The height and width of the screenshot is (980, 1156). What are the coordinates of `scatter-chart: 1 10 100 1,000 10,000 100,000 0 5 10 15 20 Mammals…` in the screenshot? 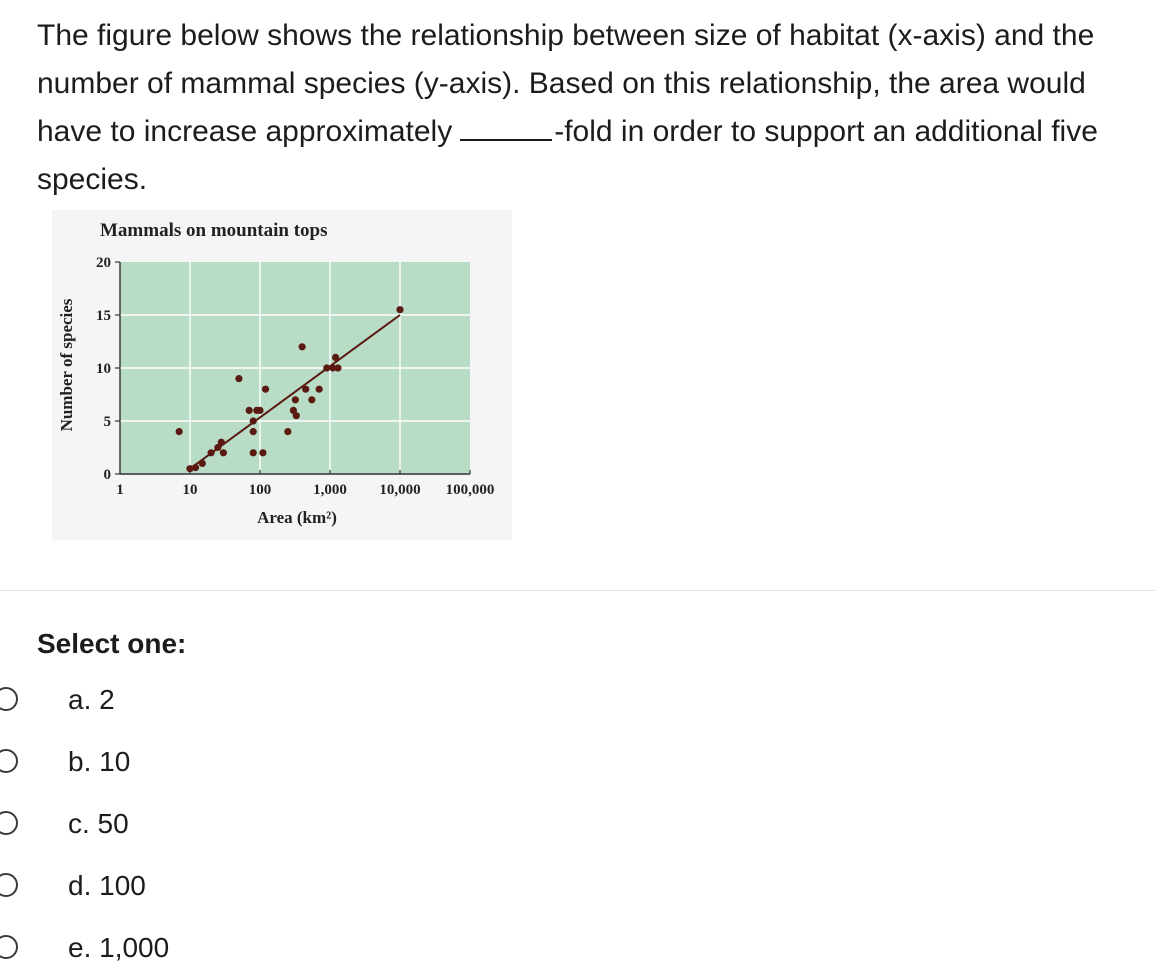 It's located at (282, 375).